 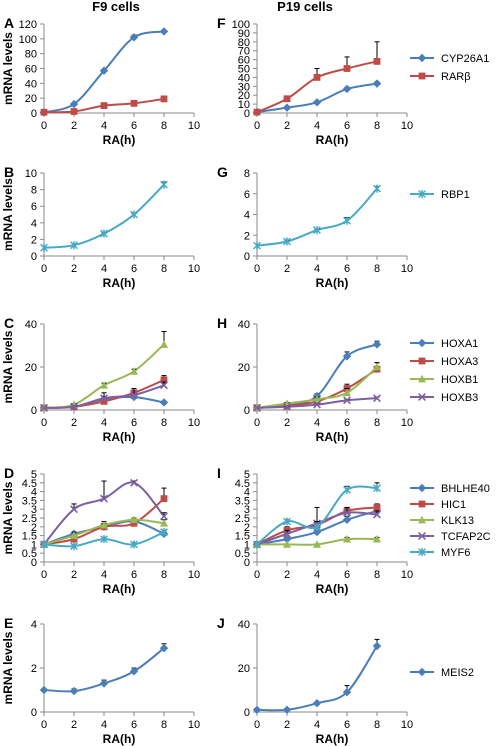 What do you see at coordinates (100, 680) in the screenshot?
I see `panel-e: E 0 2 4 0 2 4 6 8 10 RA(h) mRNA levels` at bounding box center [100, 680].